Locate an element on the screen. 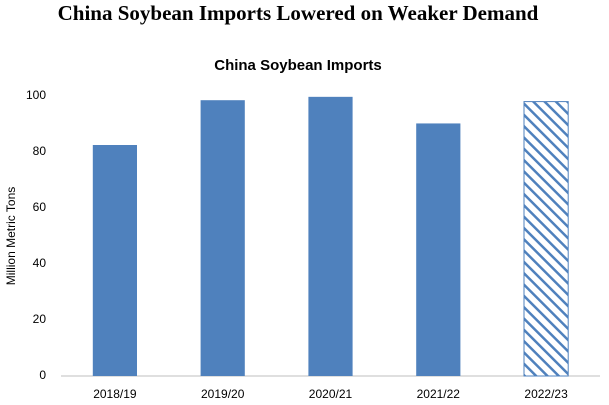 The width and height of the screenshot is (609, 405). x-tick-label: 2020/21 is located at coordinates (331, 394).